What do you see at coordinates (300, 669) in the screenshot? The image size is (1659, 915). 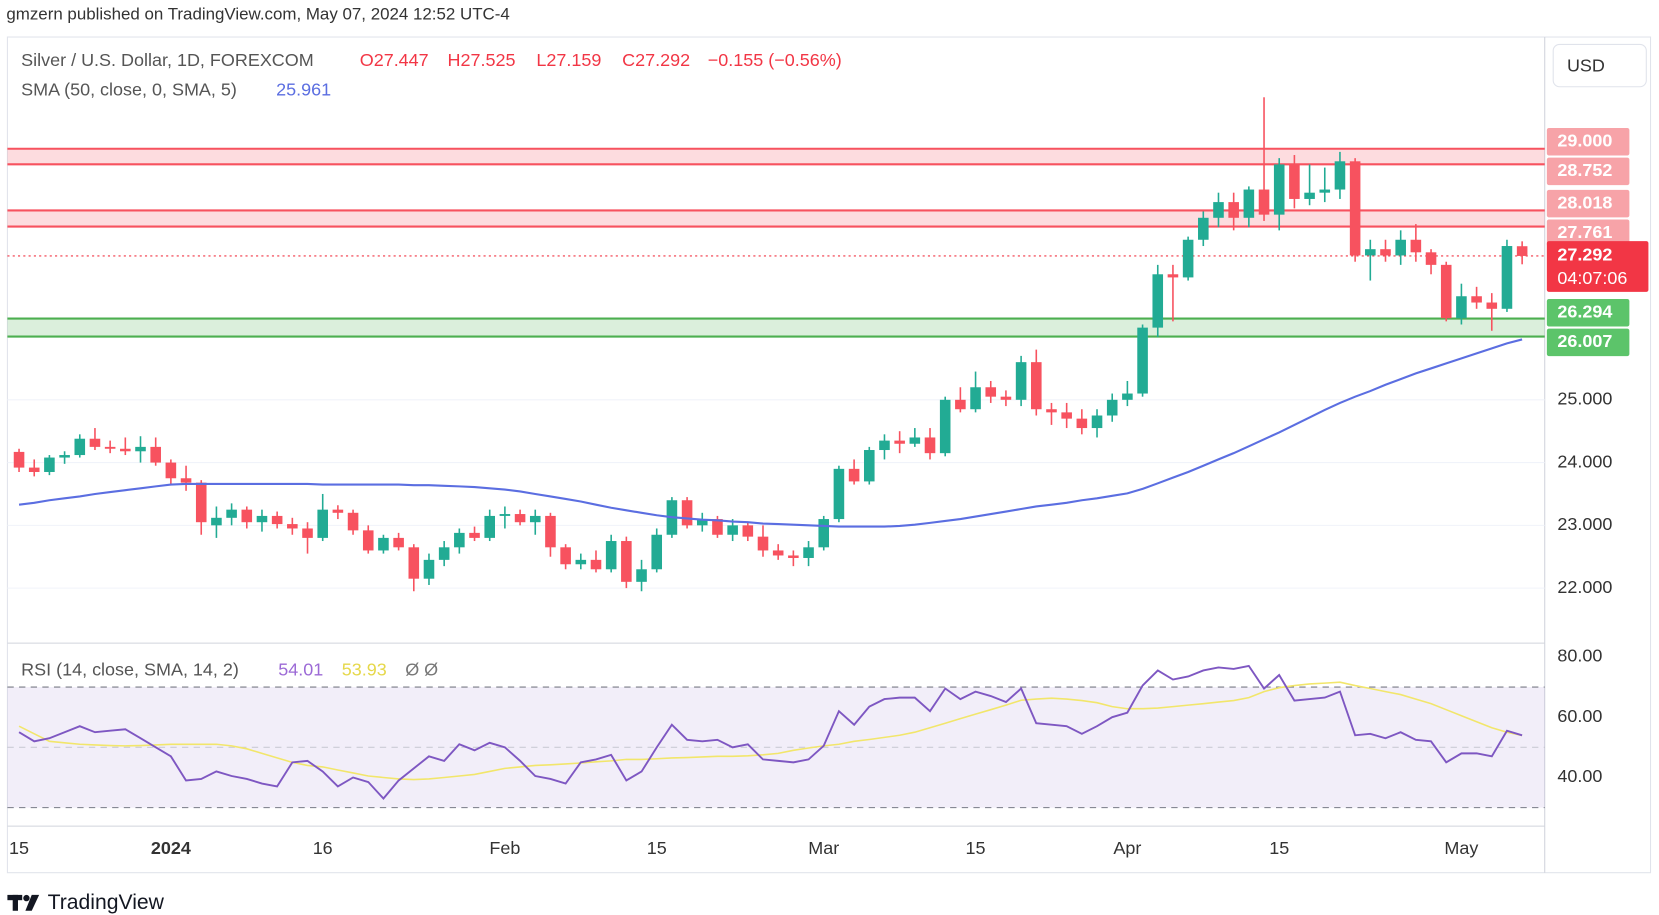 I see `rsi-value: 54.01` at bounding box center [300, 669].